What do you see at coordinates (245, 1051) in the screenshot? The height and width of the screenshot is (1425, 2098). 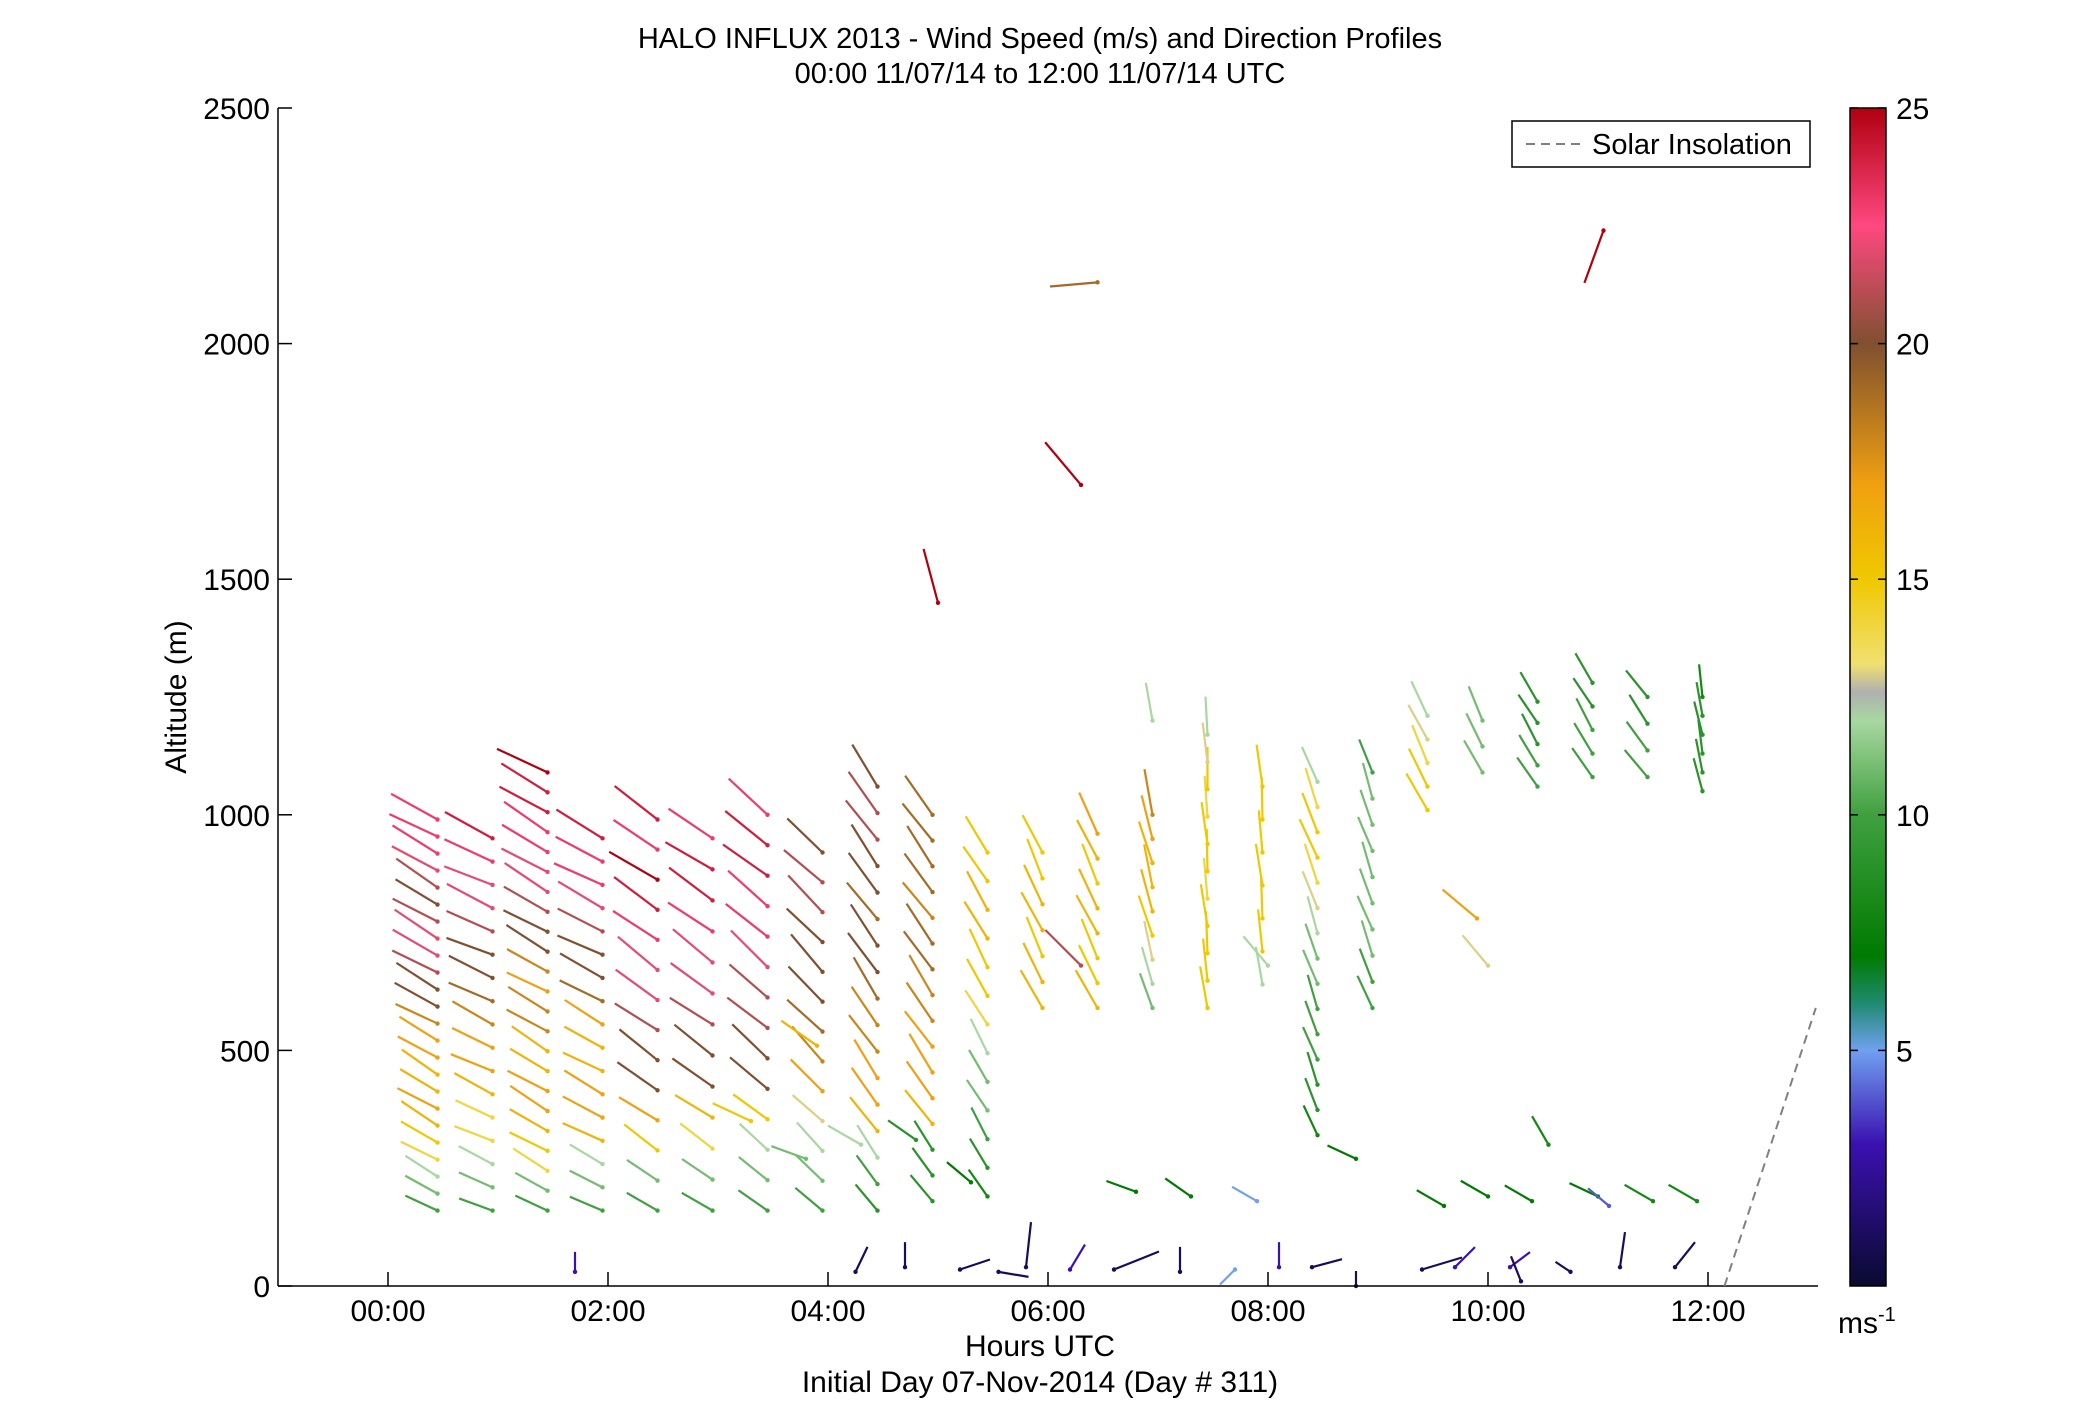 I see `y-tick-label: 500` at bounding box center [245, 1051].